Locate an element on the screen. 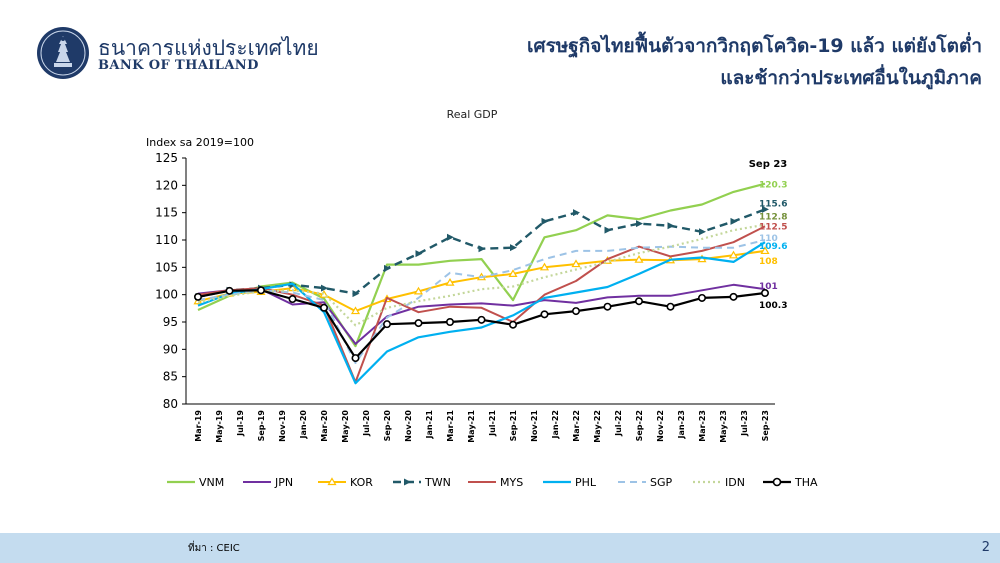  org-name-thai: ธนาคารแห่งประเทศไทย is located at coordinates (208, 48).